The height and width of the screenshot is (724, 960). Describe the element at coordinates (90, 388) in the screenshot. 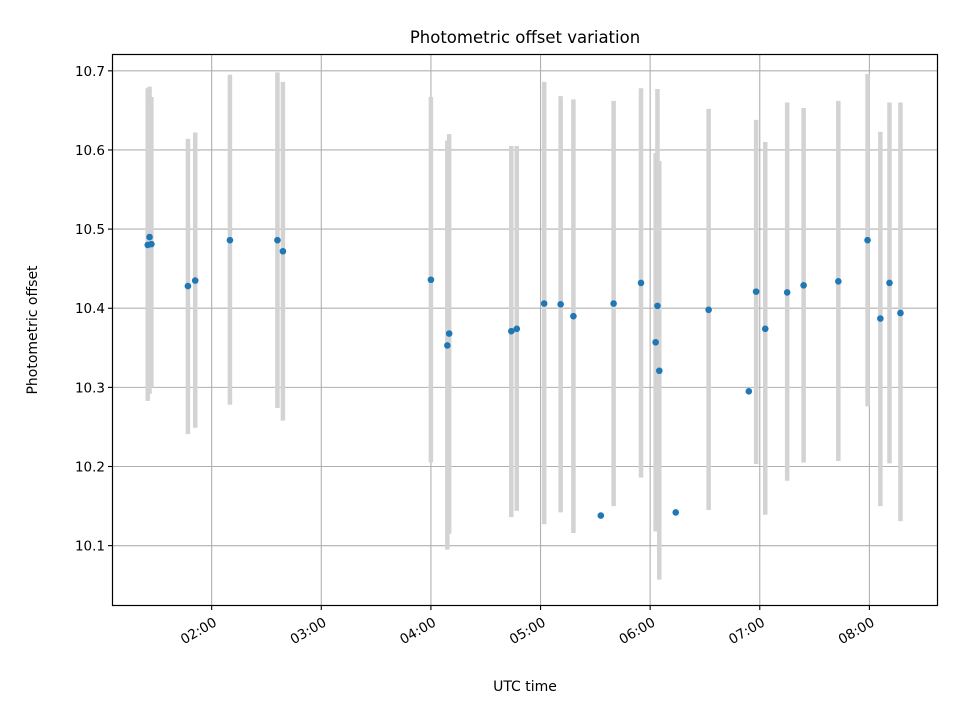

I see `y-tick-label: 10.3` at that location.